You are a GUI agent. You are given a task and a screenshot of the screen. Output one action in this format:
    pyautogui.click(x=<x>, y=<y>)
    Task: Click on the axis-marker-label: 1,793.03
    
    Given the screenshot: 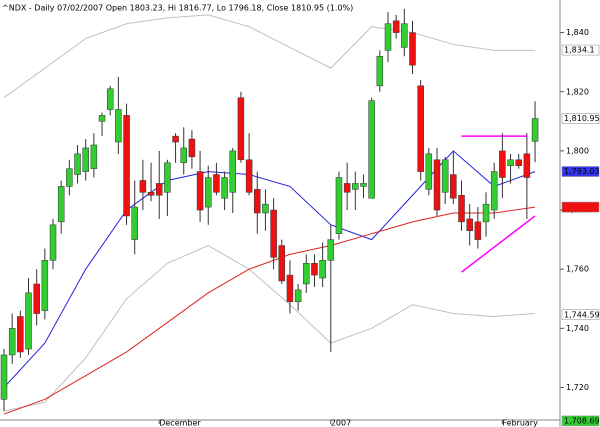 What is the action you would take?
    pyautogui.click(x=582, y=171)
    